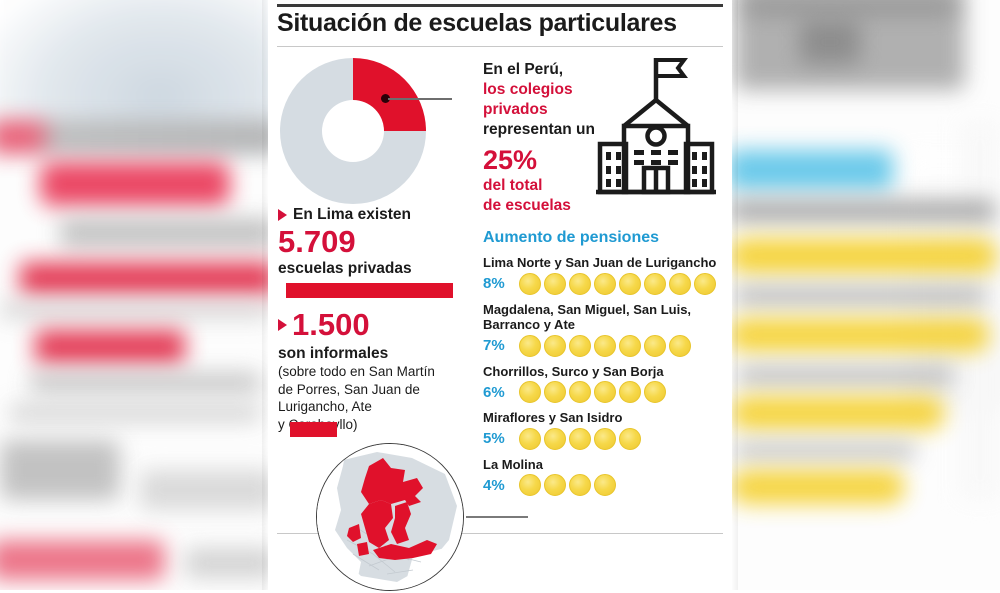 The height and width of the screenshot is (593, 1000). Describe the element at coordinates (494, 345) in the screenshot. I see `pensions-percent: 7%` at that location.